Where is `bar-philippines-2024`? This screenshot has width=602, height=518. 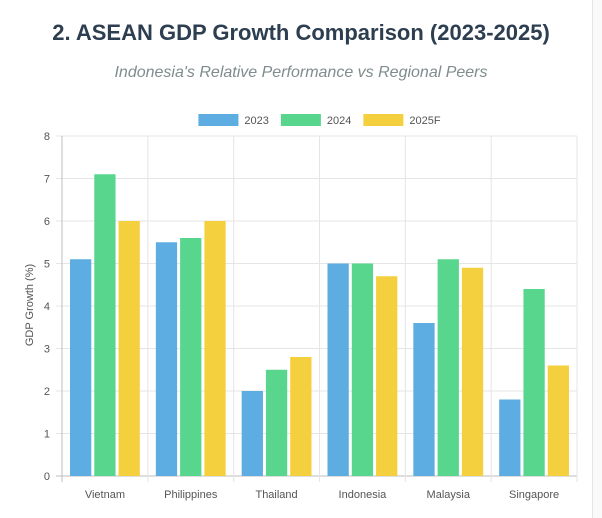 bar-philippines-2024 is located at coordinates (191, 357).